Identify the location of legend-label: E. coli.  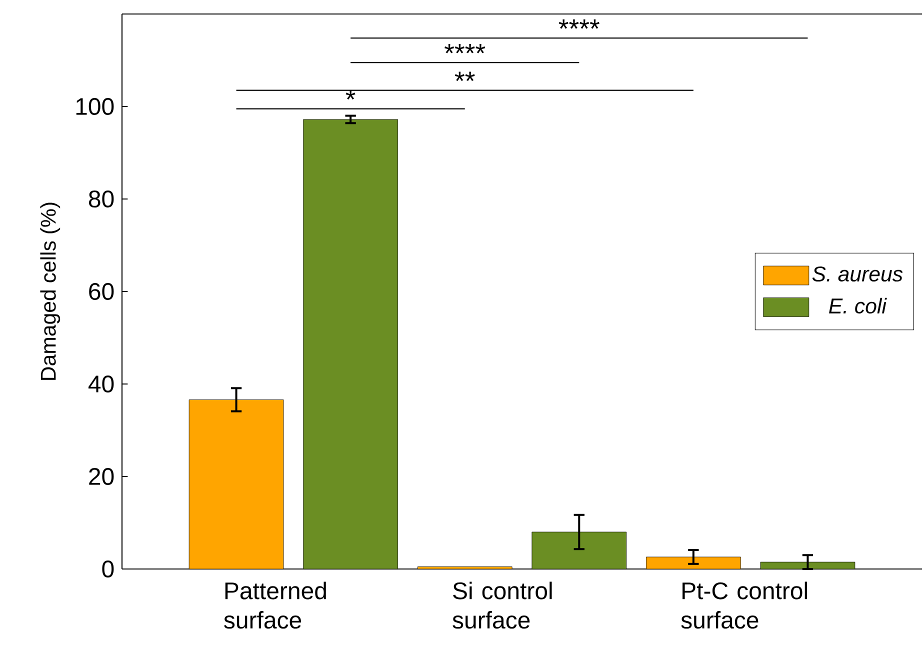
(858, 306).